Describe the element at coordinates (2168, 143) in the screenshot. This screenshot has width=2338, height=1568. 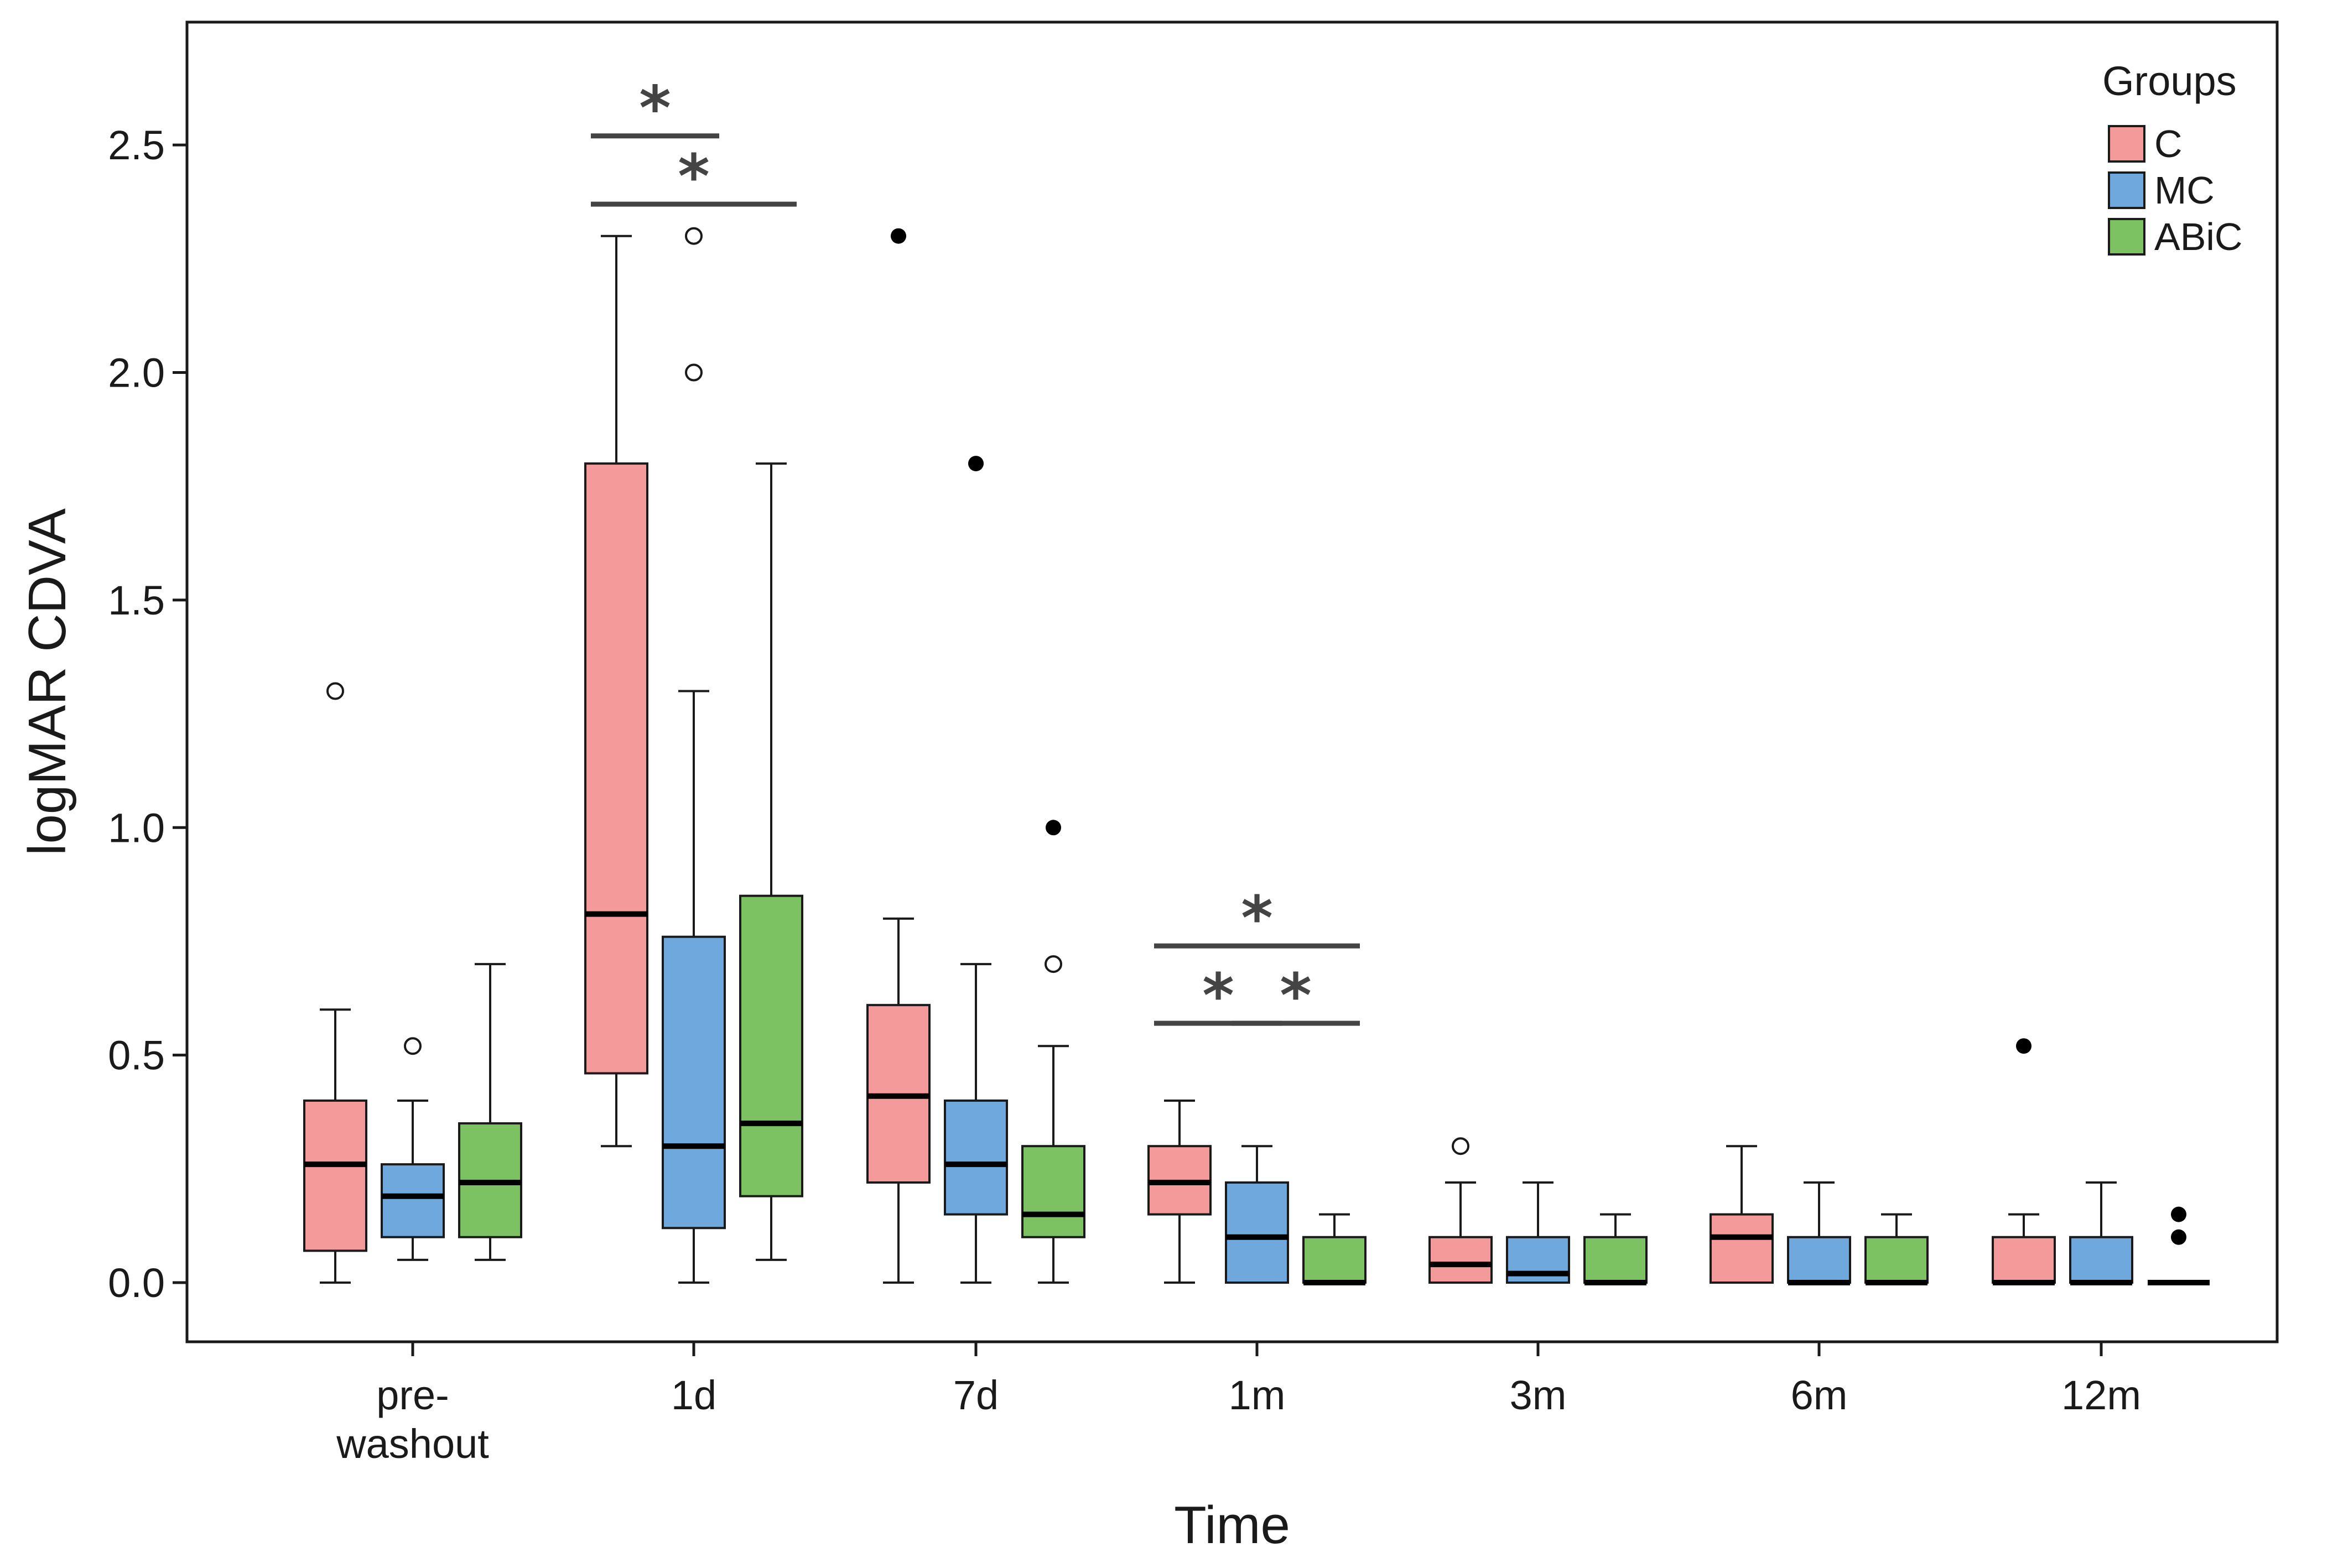
I see `legend-label-C: C` at that location.